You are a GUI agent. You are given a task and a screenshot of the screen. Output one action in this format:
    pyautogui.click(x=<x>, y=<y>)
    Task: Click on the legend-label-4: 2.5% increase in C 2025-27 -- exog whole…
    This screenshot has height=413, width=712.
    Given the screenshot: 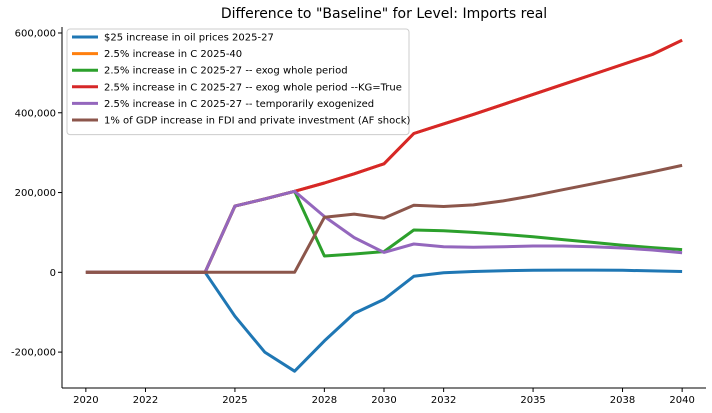 What is the action you would take?
    pyautogui.click(x=253, y=87)
    